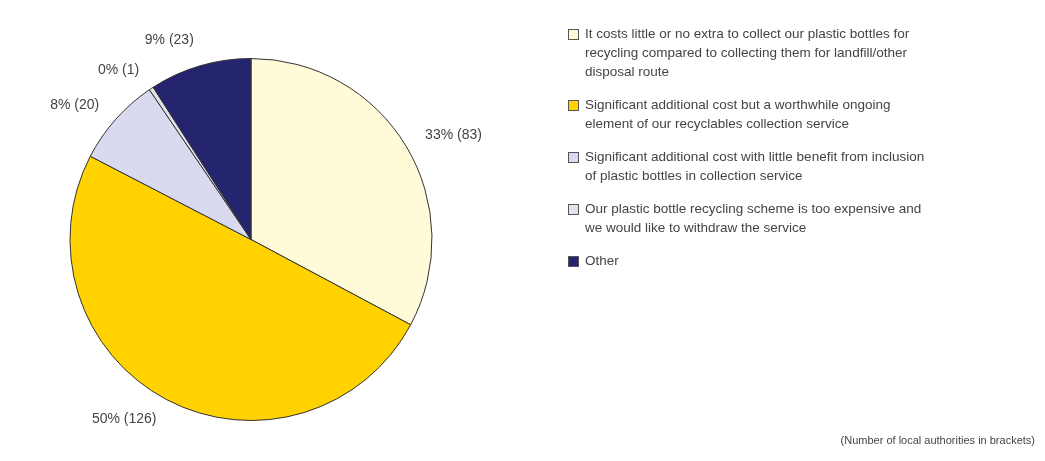 The image size is (1045, 461). I want to click on data-label: 9% (23), so click(169, 38).